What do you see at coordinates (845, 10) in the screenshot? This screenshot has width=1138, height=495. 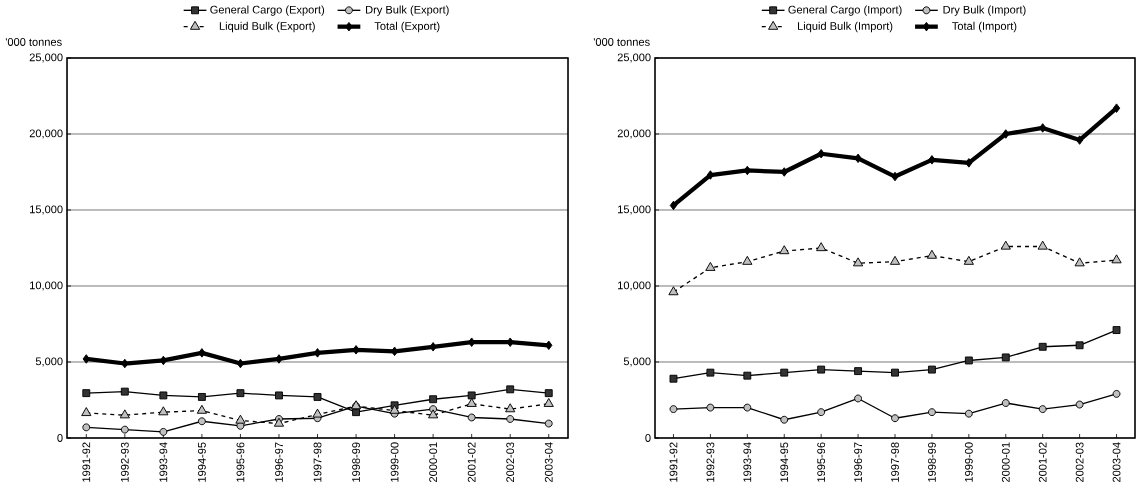 I see `legend-label: General Cargo (Import)` at bounding box center [845, 10].